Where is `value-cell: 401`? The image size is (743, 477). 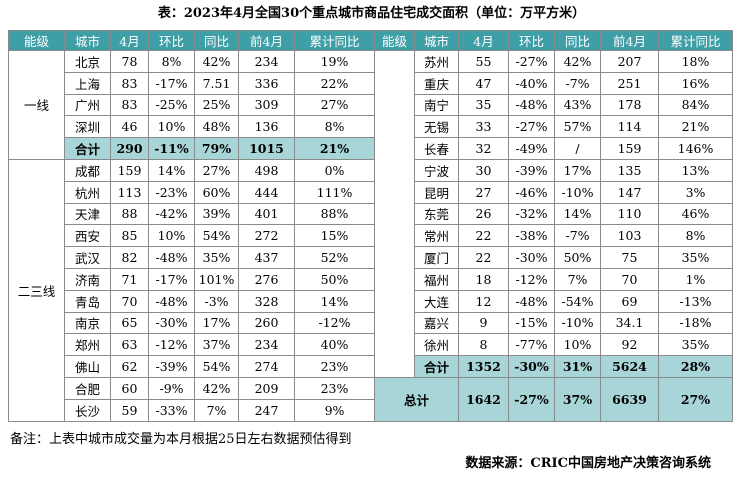
value-cell: 401 is located at coordinates (266, 214).